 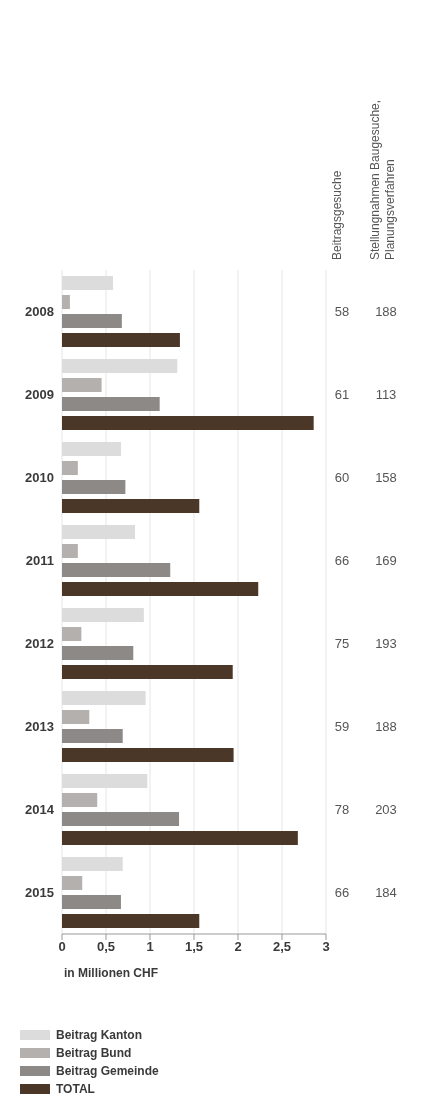 What do you see at coordinates (75, 1089) in the screenshot?
I see `legend-label: TOTAL` at bounding box center [75, 1089].